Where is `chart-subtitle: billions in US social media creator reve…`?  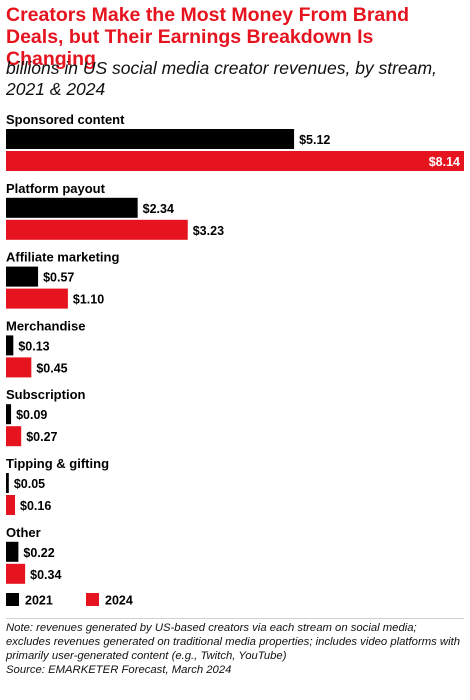
chart-subtitle: billions in US social media creator reve… is located at coordinates (221, 78).